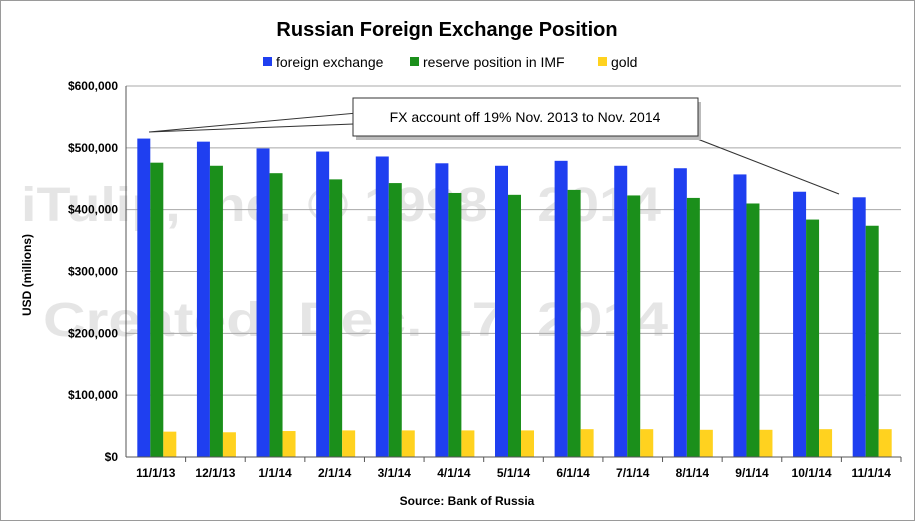  I want to click on y-tick-label: $600,000, so click(93, 86).